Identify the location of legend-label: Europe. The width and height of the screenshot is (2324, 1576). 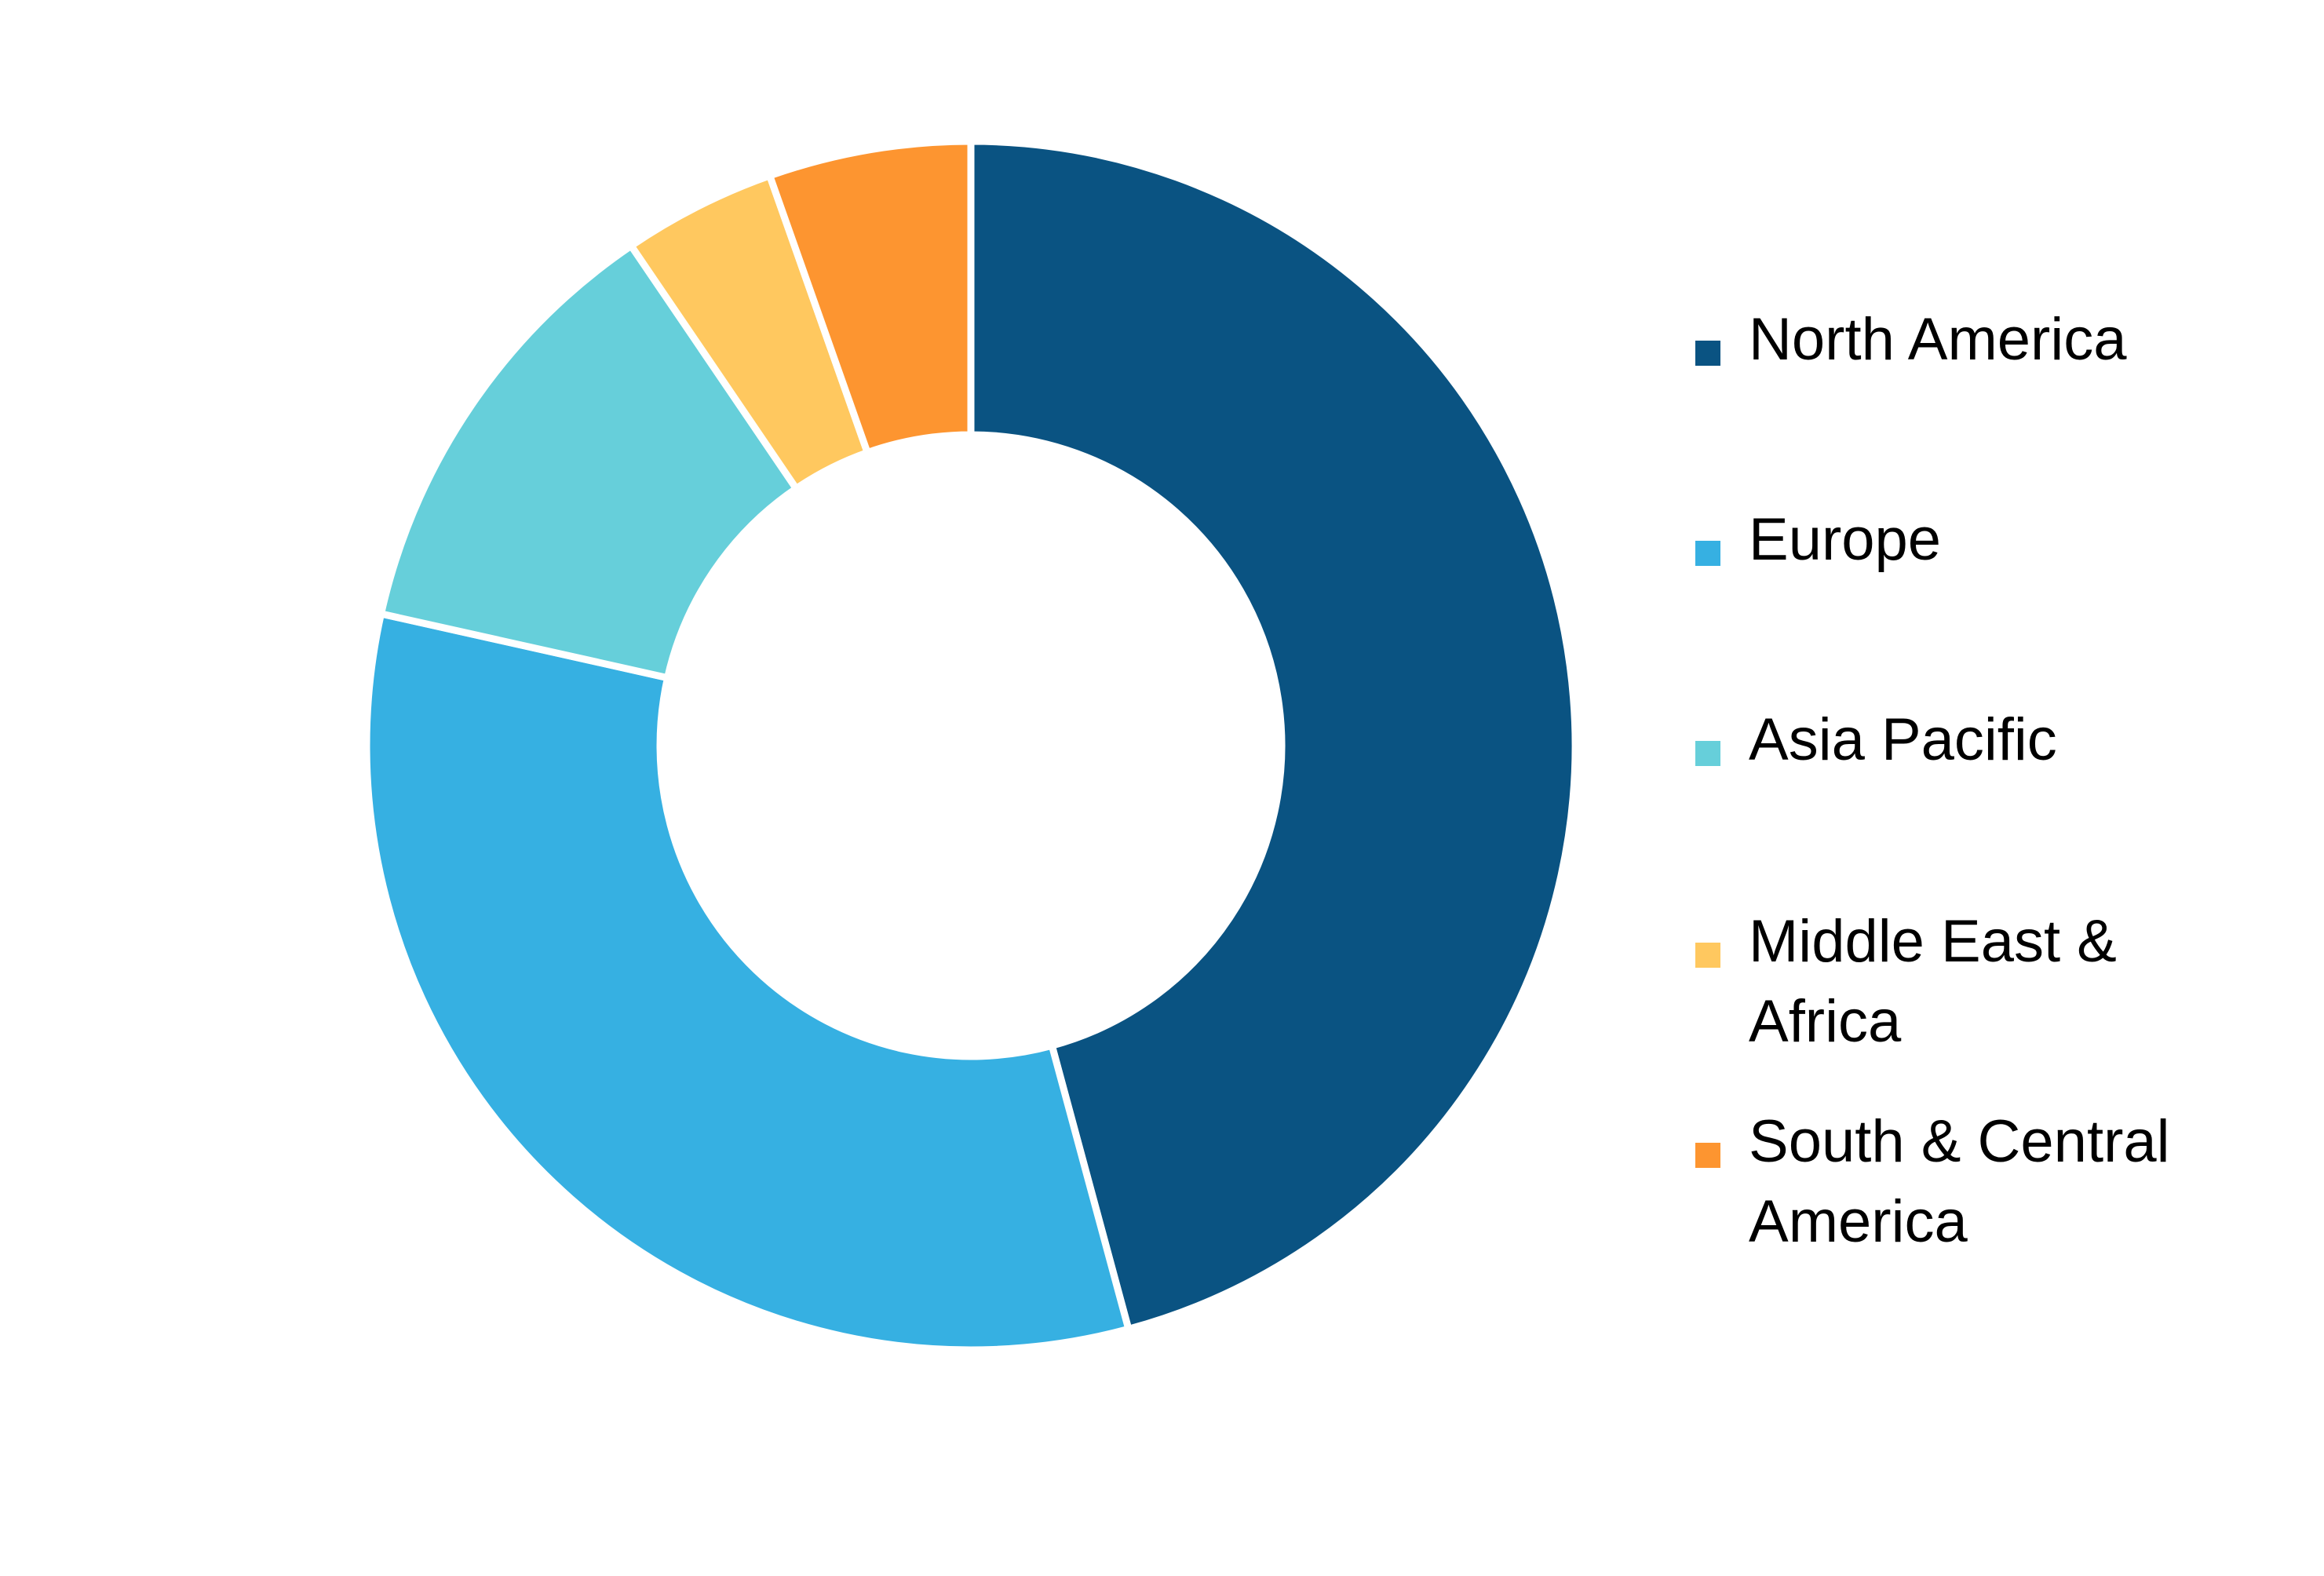
(1846, 539).